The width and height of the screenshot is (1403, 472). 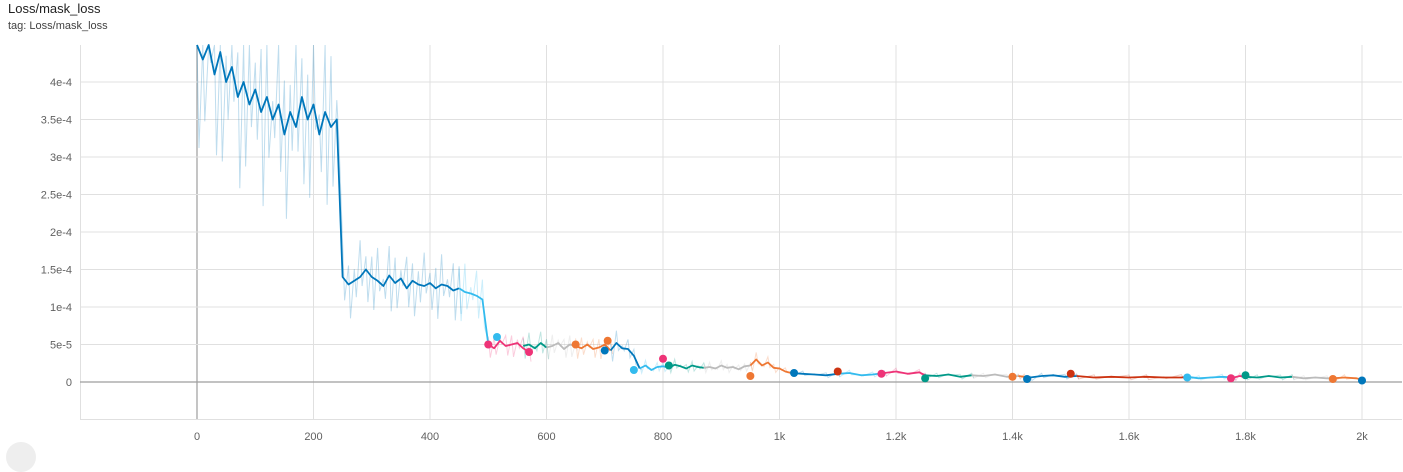 I want to click on x-tick-label: 400, so click(x=430, y=437).